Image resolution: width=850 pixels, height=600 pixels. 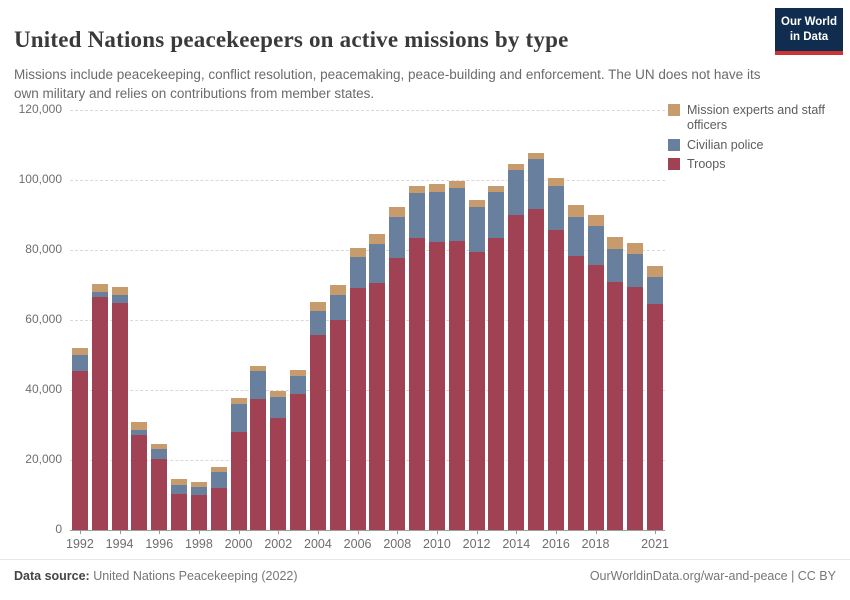 I want to click on bar-2004-mission-experts-and-staff-officers, so click(x=317, y=306).